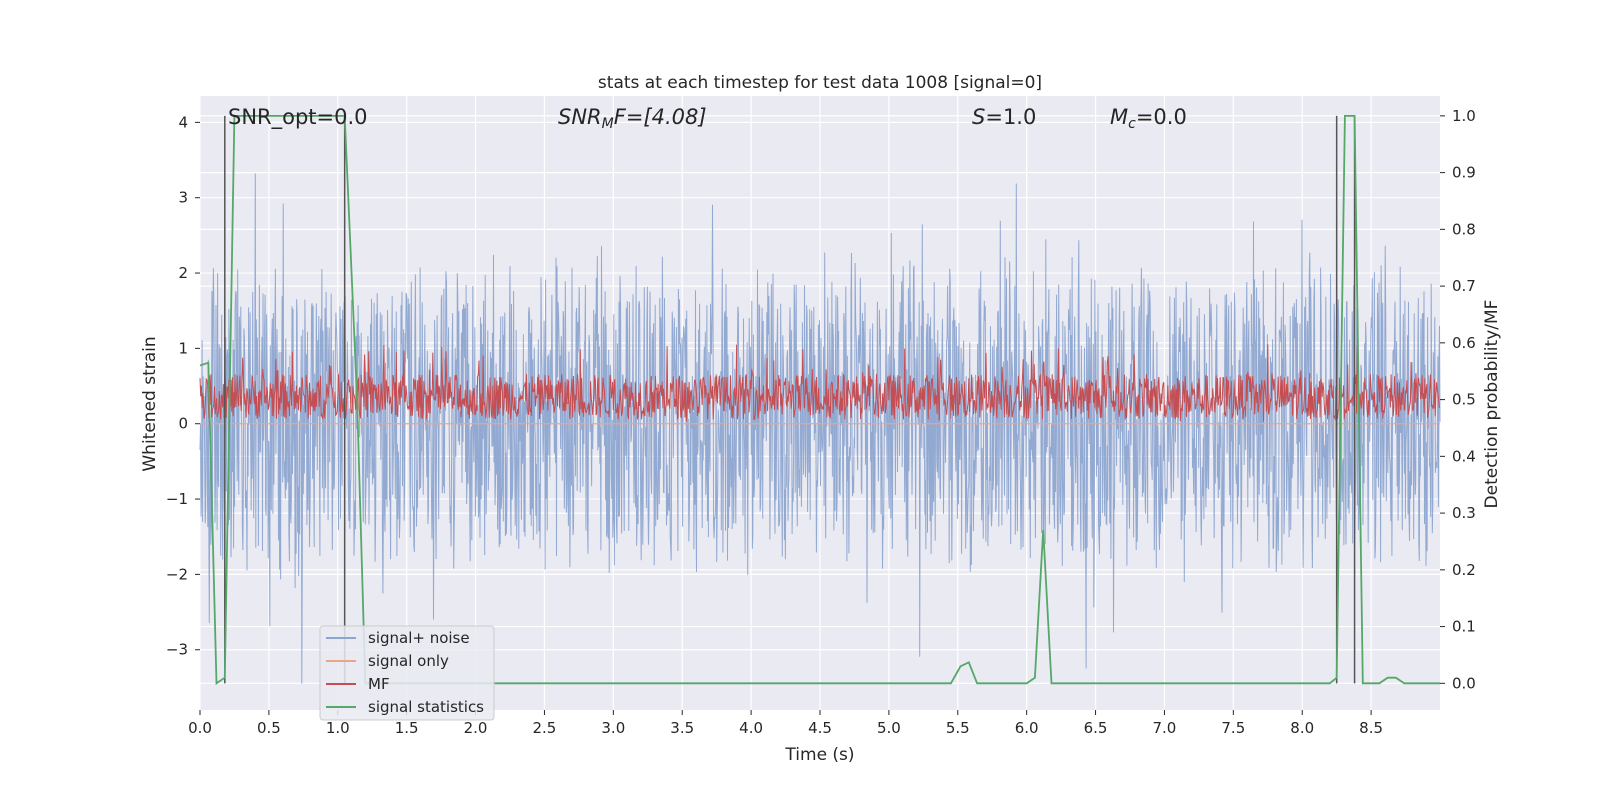  Describe the element at coordinates (1027, 728) in the screenshot. I see `x-tick-label: 6.0` at that location.